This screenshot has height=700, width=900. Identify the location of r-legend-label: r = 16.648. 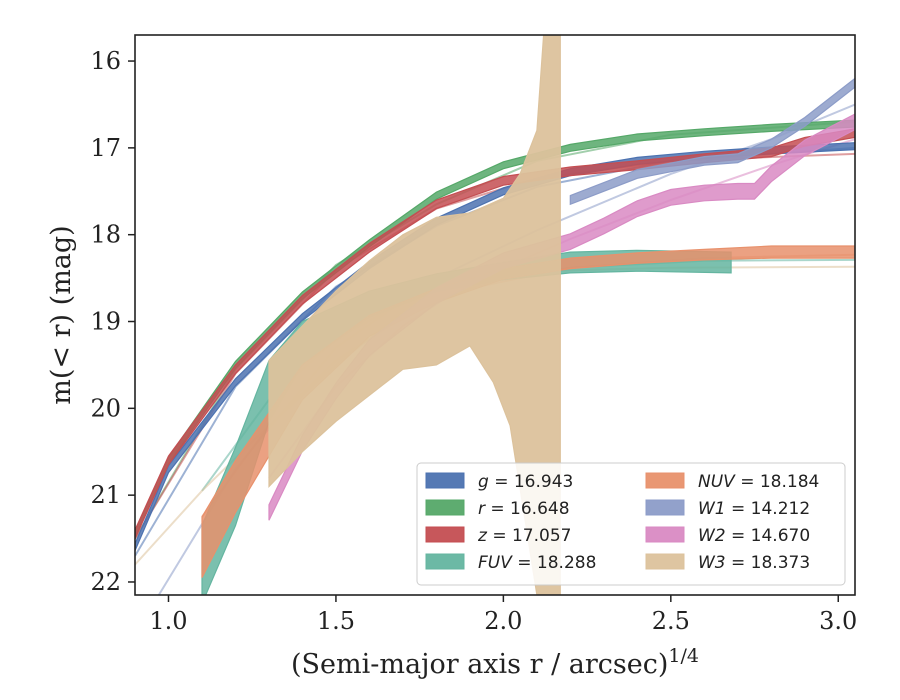
(524, 509).